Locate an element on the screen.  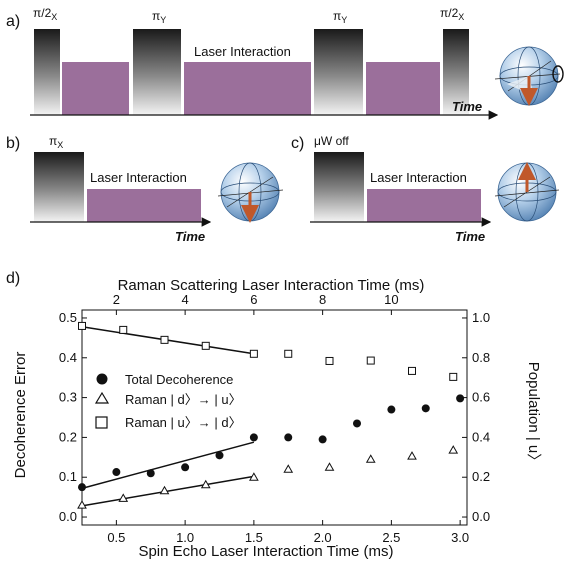
x-tick-label: 2.5 is located at coordinates (391, 537).